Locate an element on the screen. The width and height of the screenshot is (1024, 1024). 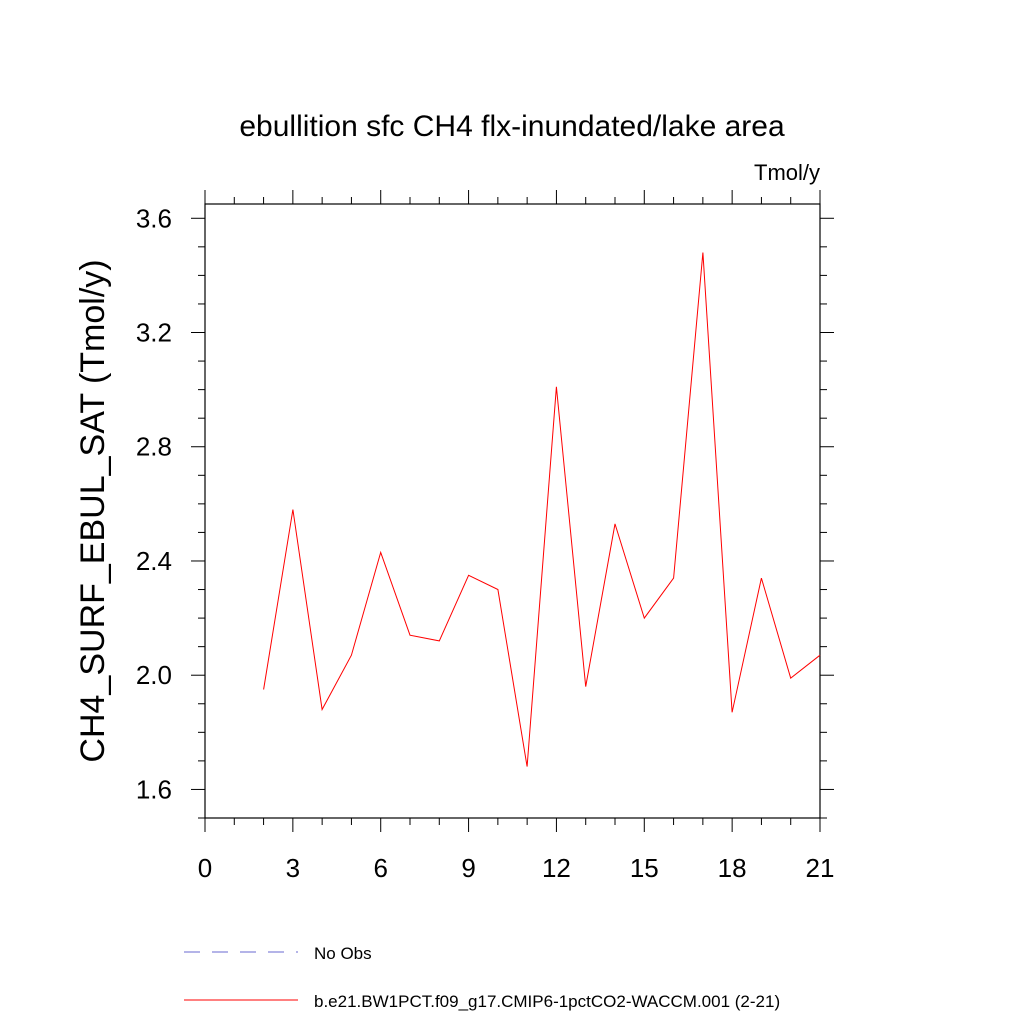
y-tick-label: 2.4 is located at coordinates (154, 561).